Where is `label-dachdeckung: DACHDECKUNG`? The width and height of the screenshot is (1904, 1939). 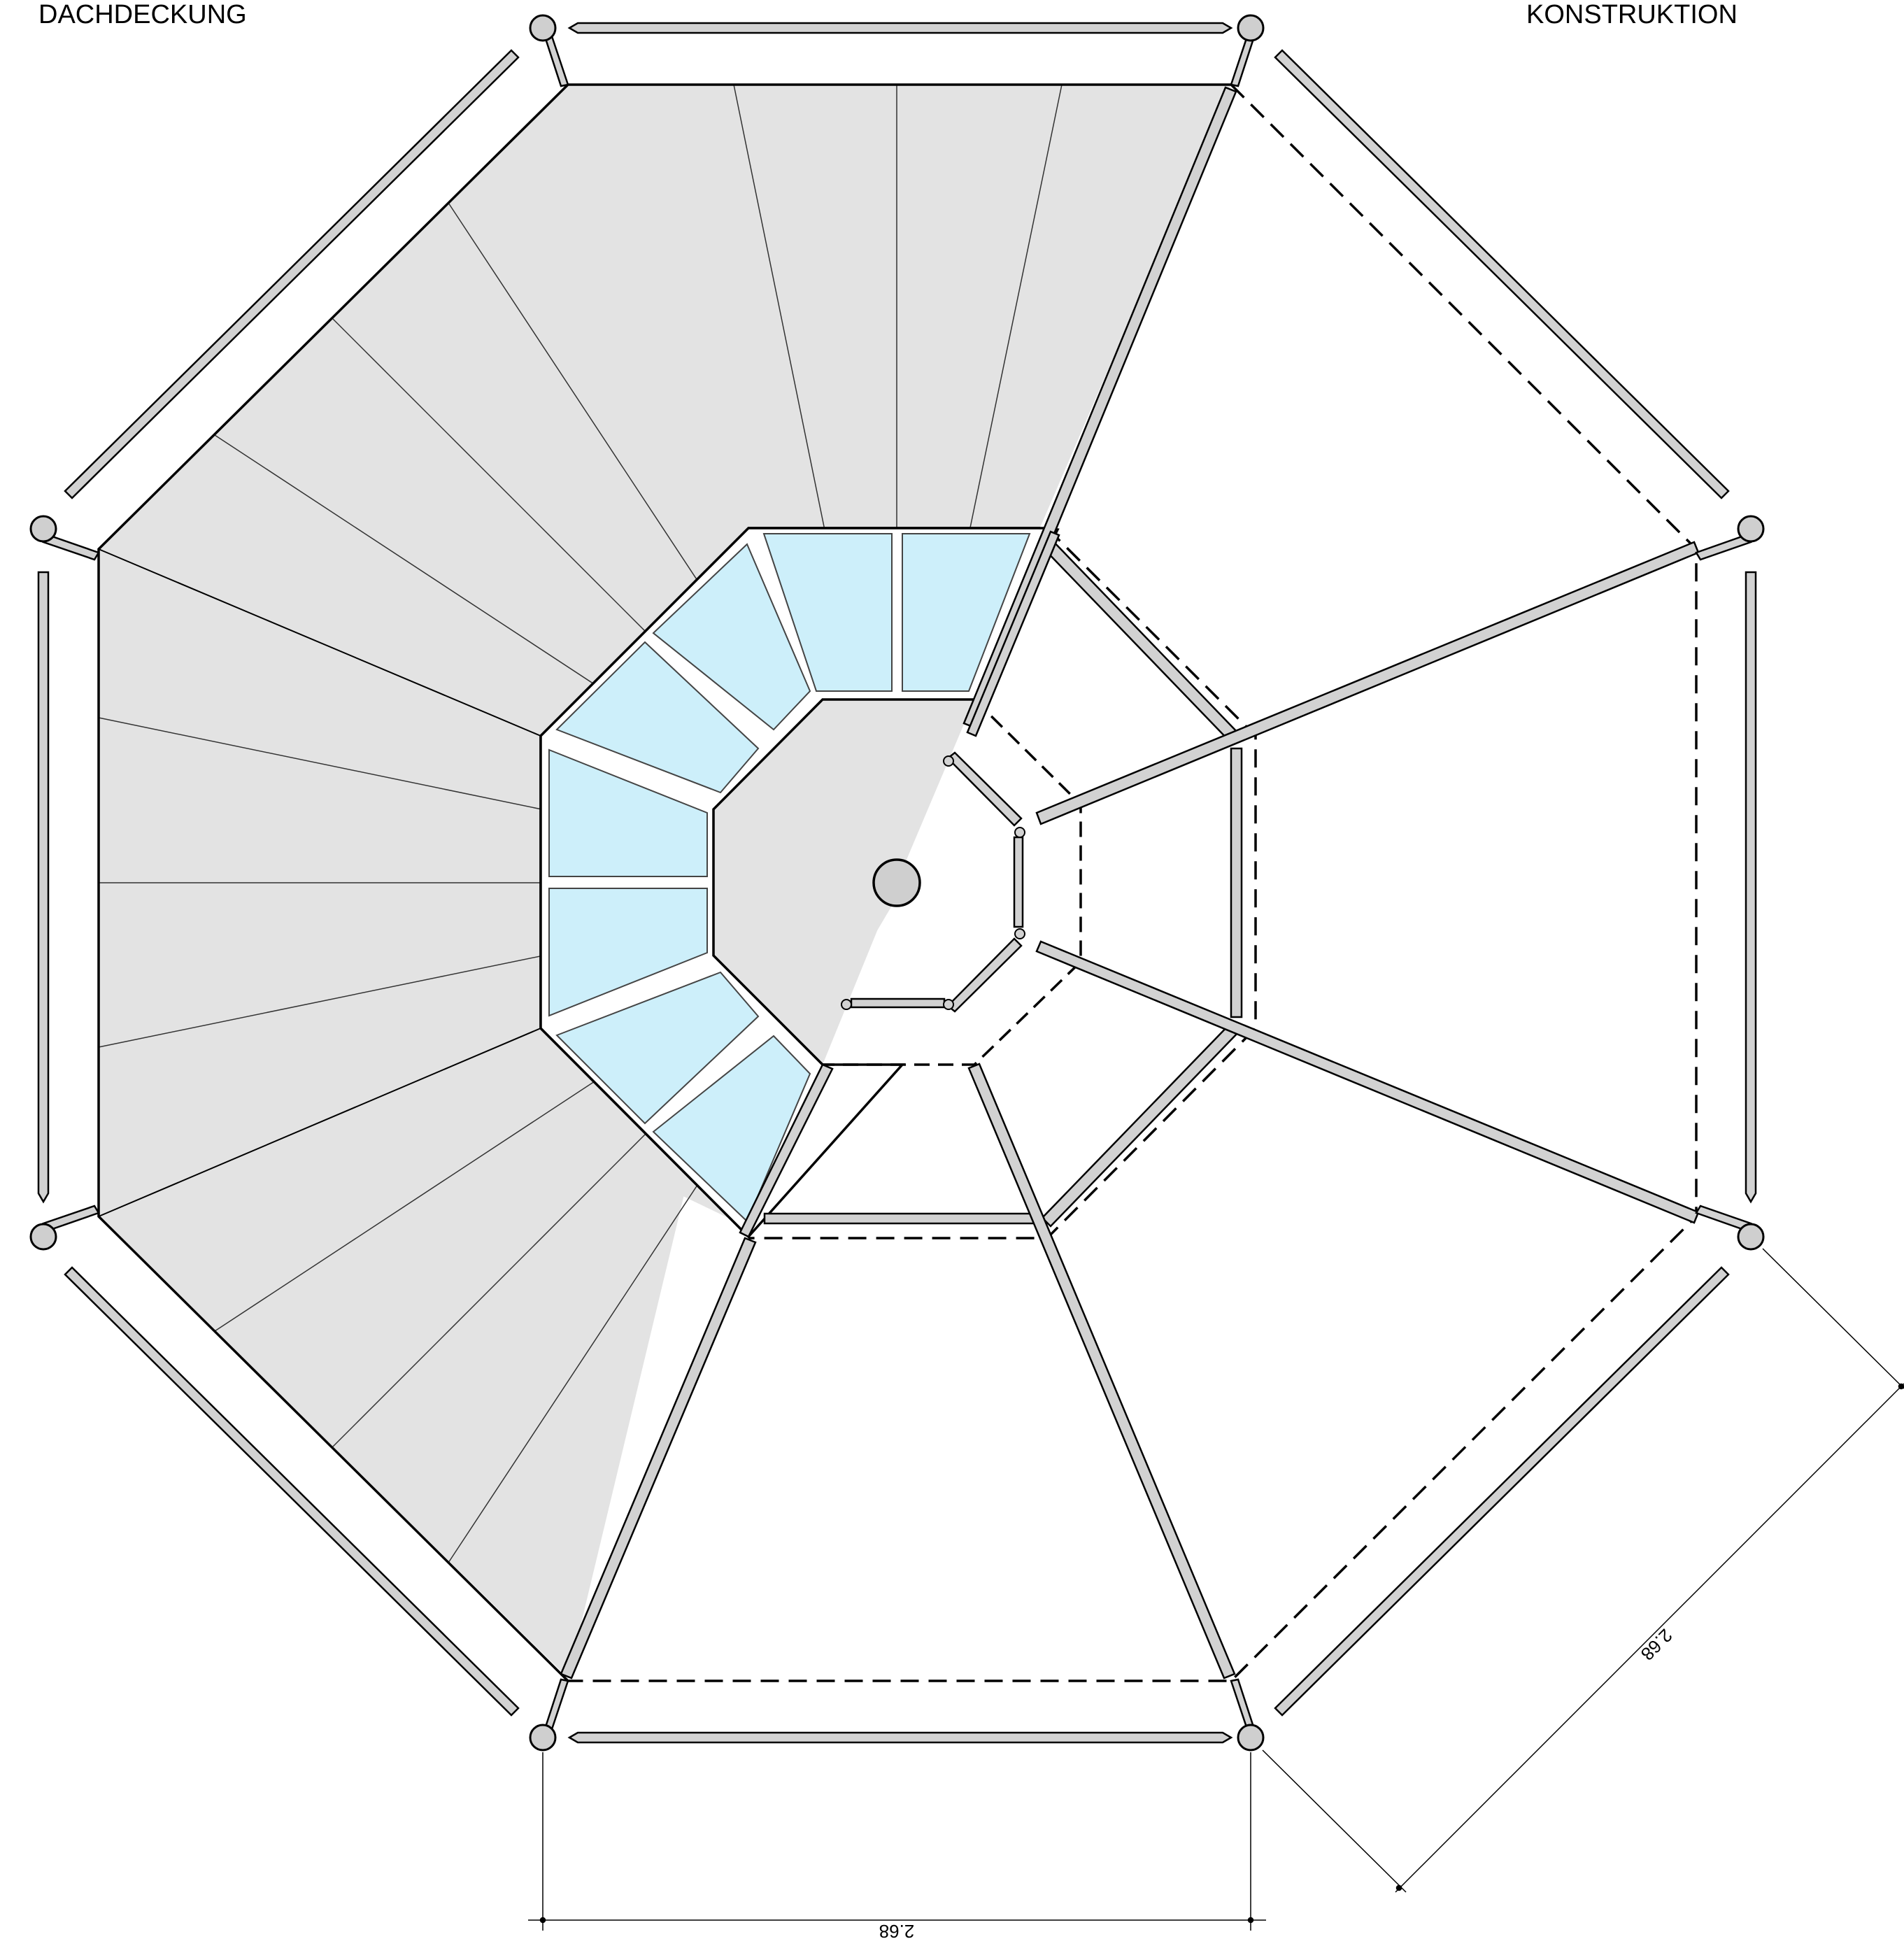
label-dachdeckung: DACHDECKUNG is located at coordinates (142, 15).